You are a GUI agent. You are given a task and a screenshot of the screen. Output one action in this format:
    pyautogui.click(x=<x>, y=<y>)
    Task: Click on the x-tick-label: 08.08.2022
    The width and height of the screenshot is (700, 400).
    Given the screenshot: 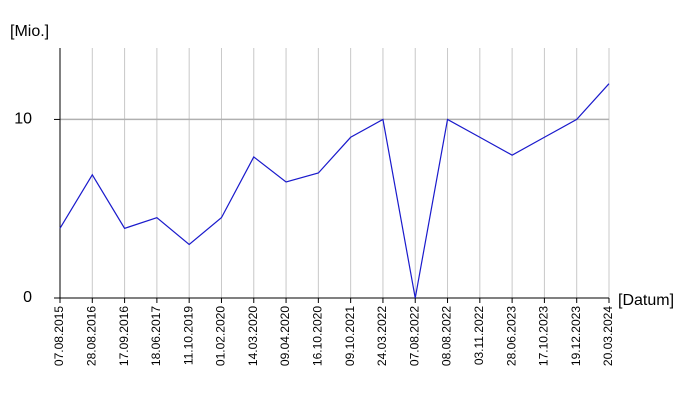 What is the action you would take?
    pyautogui.click(x=447, y=336)
    